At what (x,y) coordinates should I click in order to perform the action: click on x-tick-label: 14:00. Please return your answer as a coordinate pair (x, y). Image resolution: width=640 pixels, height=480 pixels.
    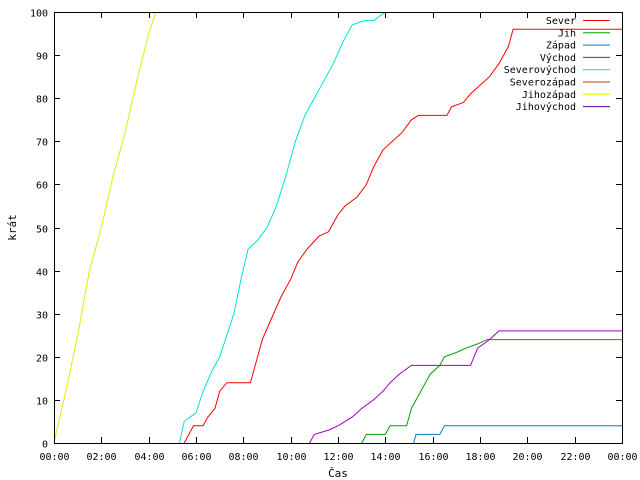
    Looking at the image, I should click on (385, 457).